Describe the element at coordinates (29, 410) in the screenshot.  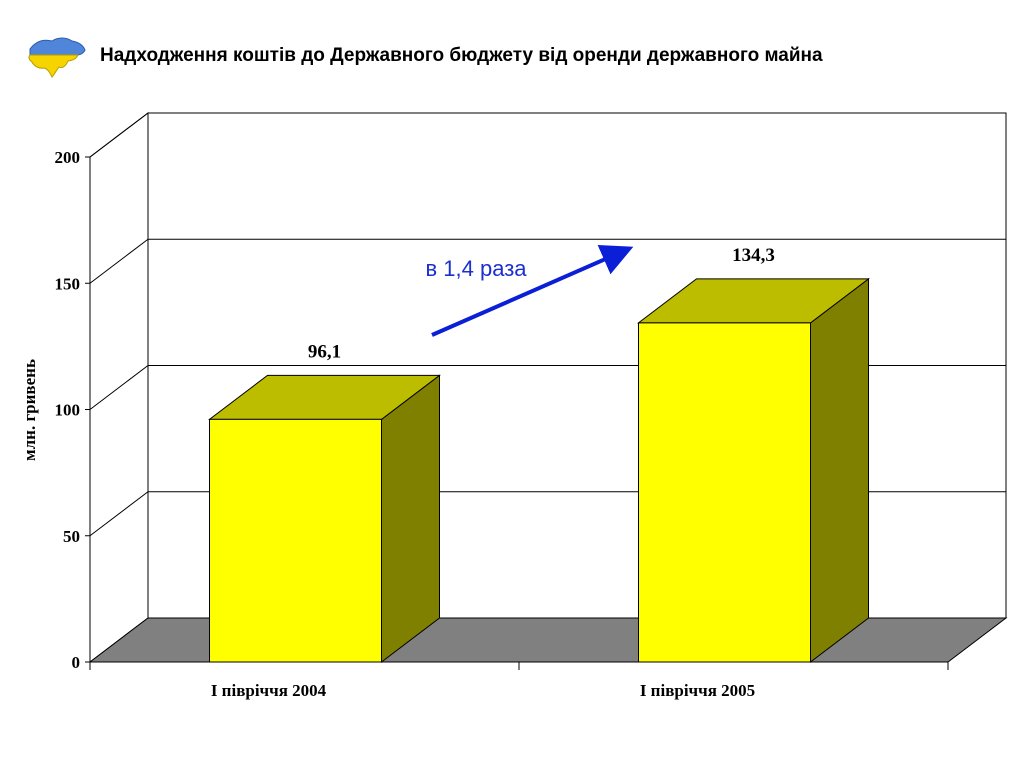
I see `y-axis-label: млн. гривень` at that location.